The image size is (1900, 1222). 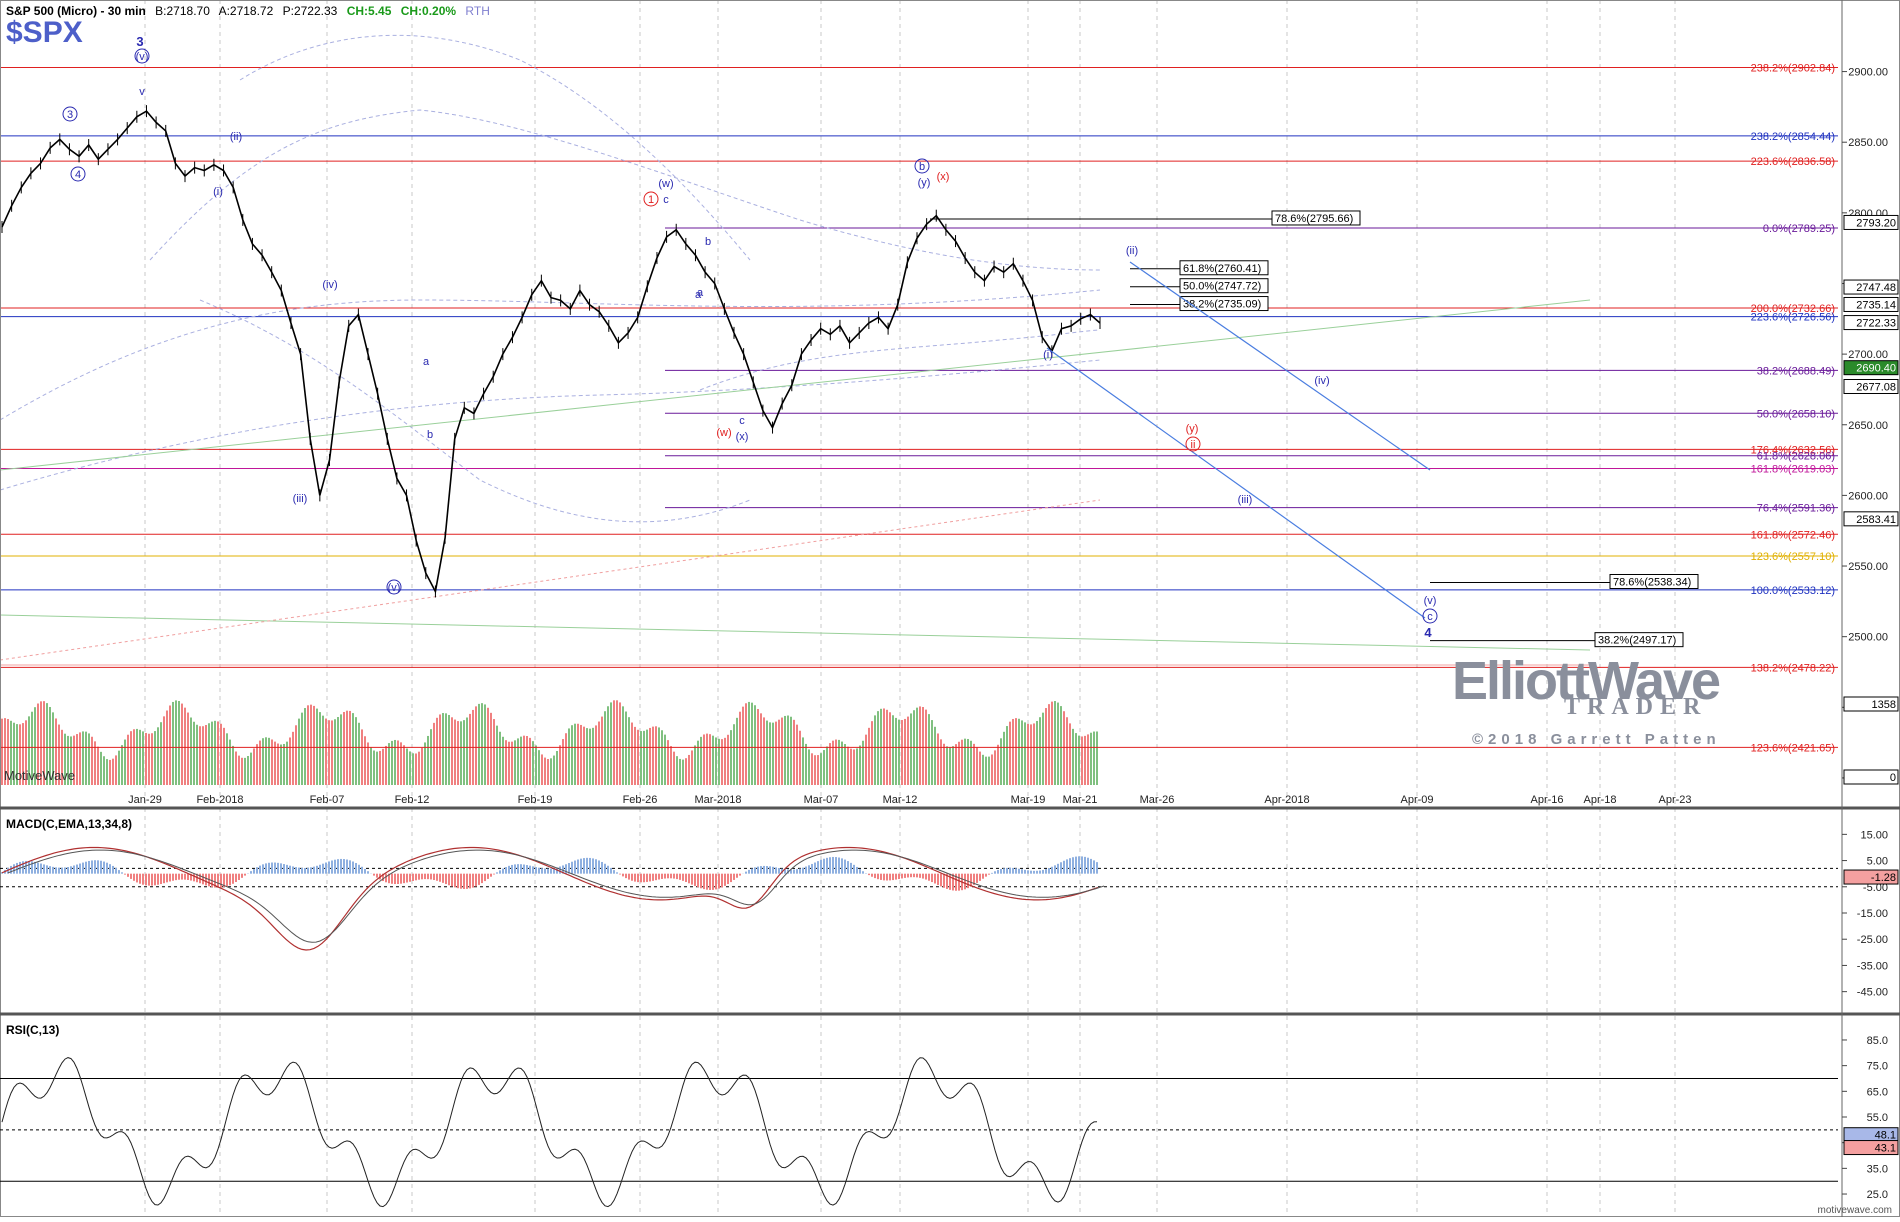 What do you see at coordinates (1793, 557) in the screenshot?
I see `fib-label: 123.6%(2557.10)` at bounding box center [1793, 557].